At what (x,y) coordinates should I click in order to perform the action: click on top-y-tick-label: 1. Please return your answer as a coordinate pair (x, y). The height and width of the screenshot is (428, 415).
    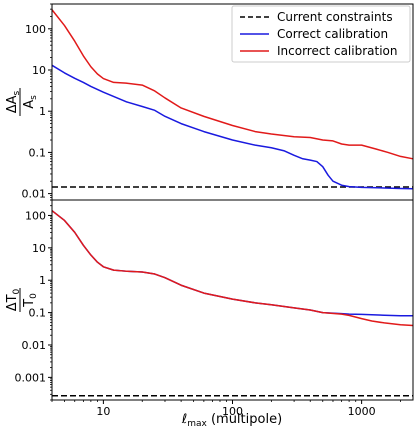
    Looking at the image, I should click on (42, 111).